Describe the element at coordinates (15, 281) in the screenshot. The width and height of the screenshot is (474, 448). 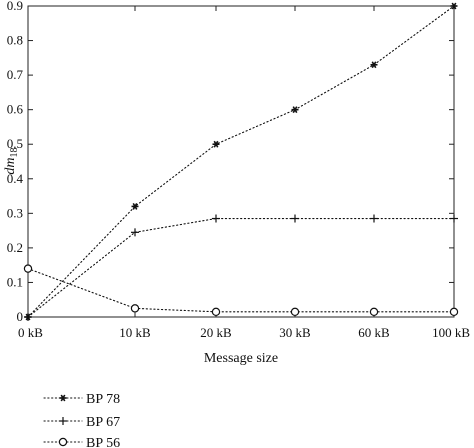
I see `y-tick-label: 0.1` at that location.